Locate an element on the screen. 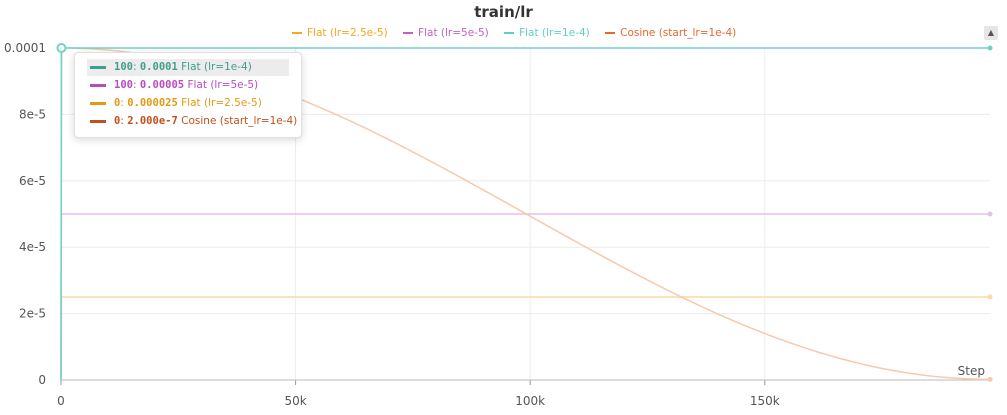  x-tick-label: 150k is located at coordinates (765, 401).